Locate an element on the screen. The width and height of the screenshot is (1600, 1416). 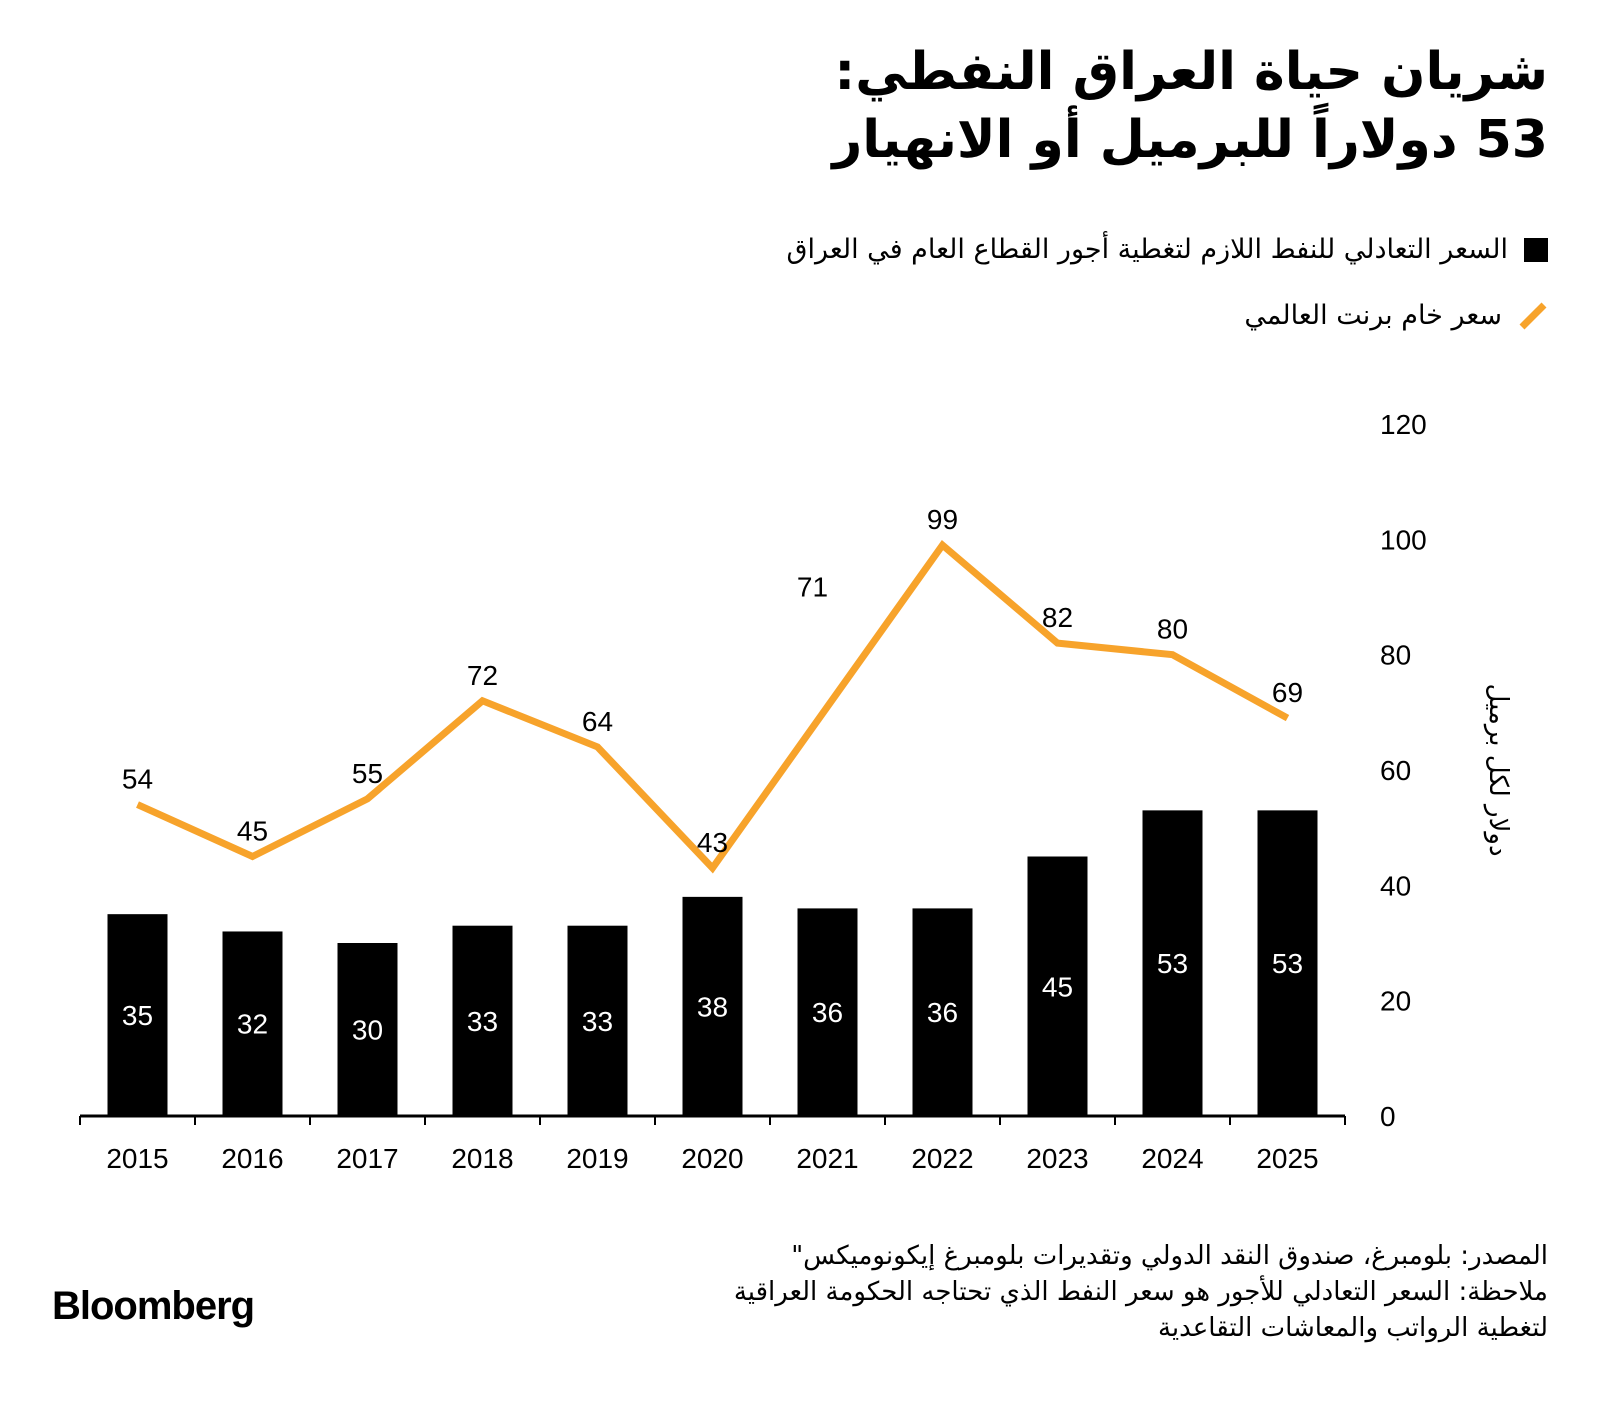
x-tick-label: 2025 is located at coordinates (1287, 1158).